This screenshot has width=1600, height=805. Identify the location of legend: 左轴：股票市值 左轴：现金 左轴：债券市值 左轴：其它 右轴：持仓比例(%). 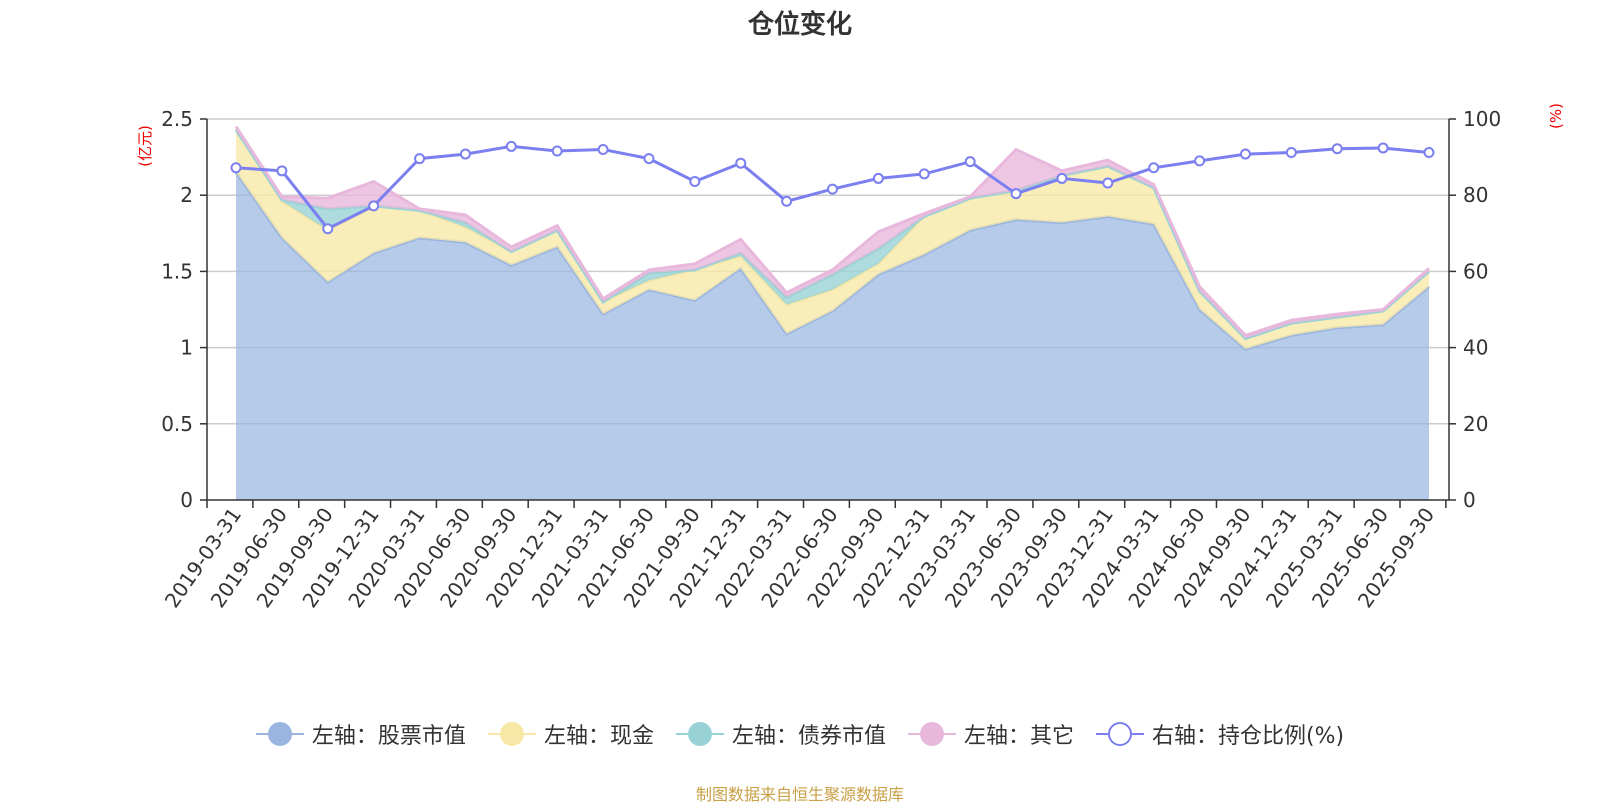
(800, 734).